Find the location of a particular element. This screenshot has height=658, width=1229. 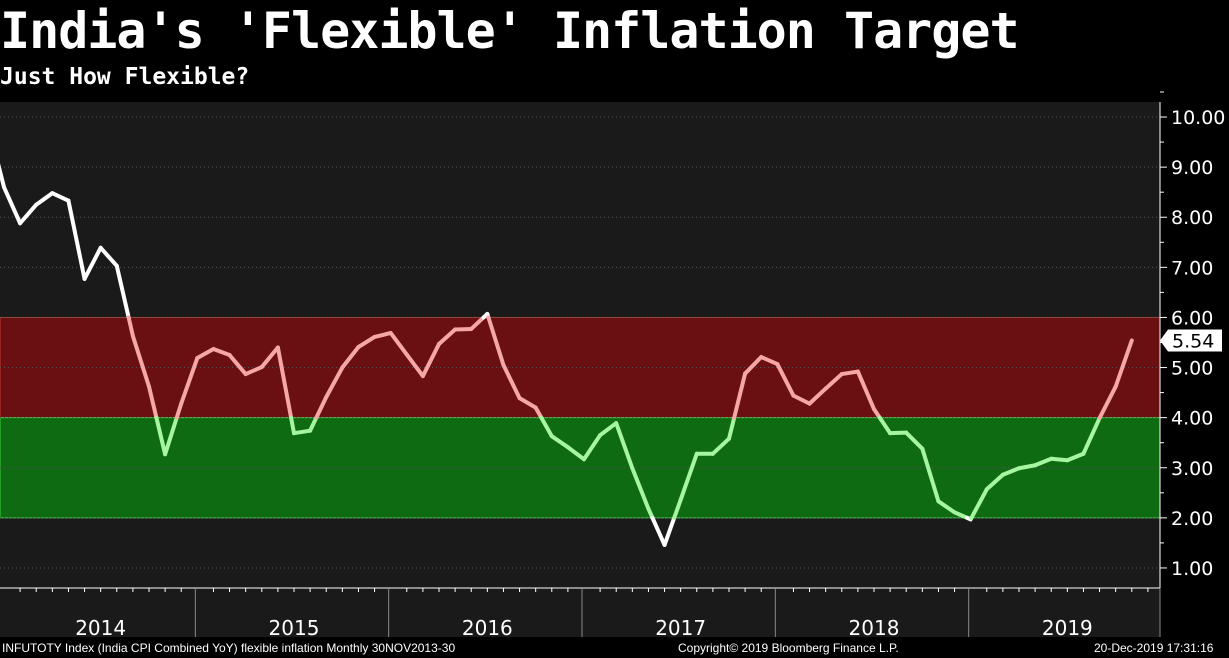

y-tick-label: 6.00 is located at coordinates (1192, 318).